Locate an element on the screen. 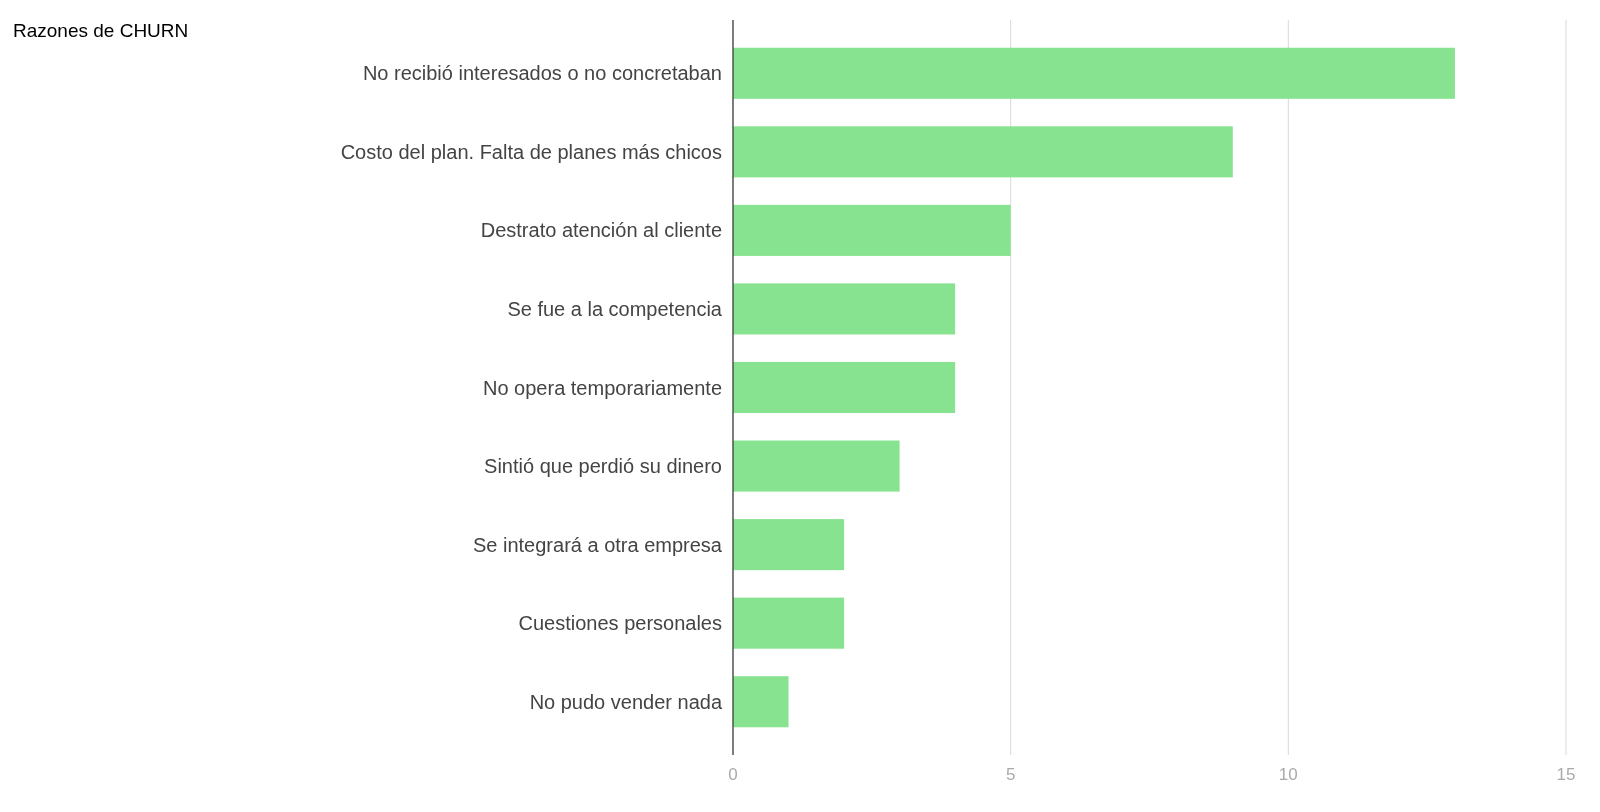 The height and width of the screenshot is (812, 1600). x-tick-label: 0 is located at coordinates (733, 774).